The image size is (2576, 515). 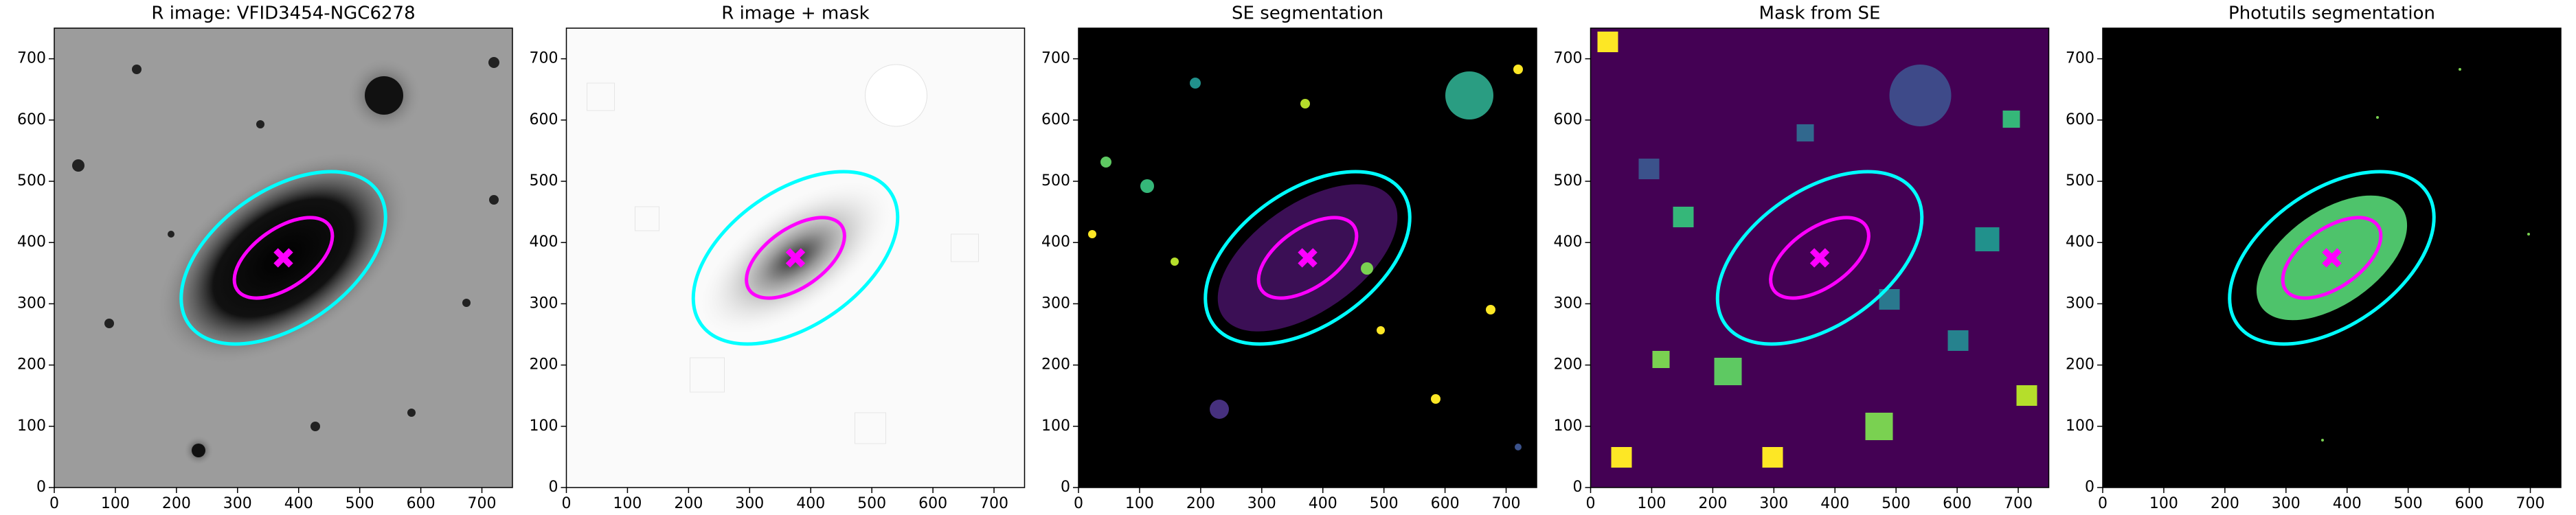 What do you see at coordinates (1307, 13) in the screenshot?
I see `panel-title: SE segmentation` at bounding box center [1307, 13].